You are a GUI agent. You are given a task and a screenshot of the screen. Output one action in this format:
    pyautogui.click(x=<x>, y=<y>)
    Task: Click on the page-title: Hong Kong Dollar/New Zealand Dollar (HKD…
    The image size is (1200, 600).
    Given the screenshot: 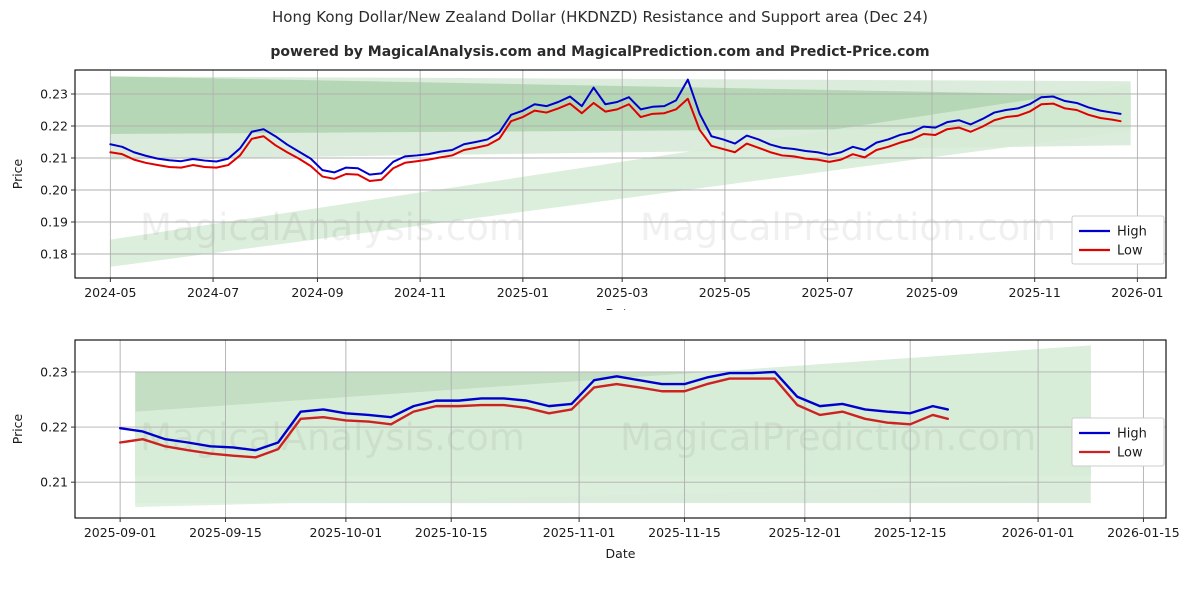 What is the action you would take?
    pyautogui.click(x=600, y=17)
    